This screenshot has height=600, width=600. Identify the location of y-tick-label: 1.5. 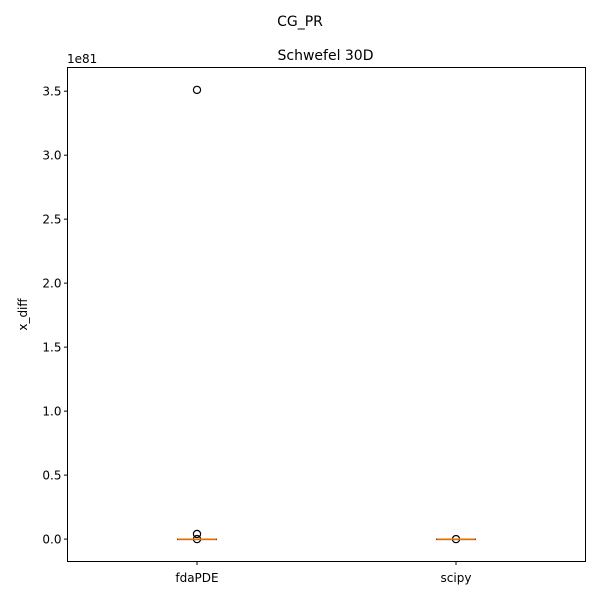
(51, 347).